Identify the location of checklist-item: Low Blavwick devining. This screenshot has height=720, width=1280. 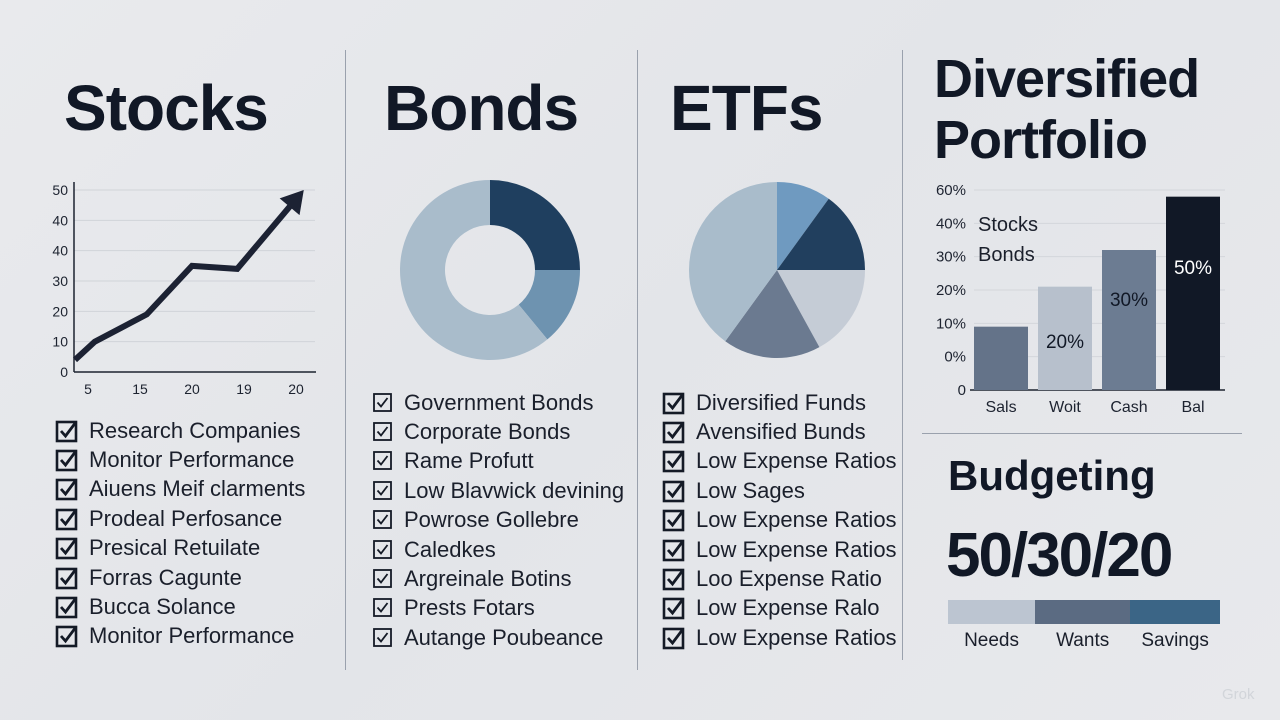
(498, 490).